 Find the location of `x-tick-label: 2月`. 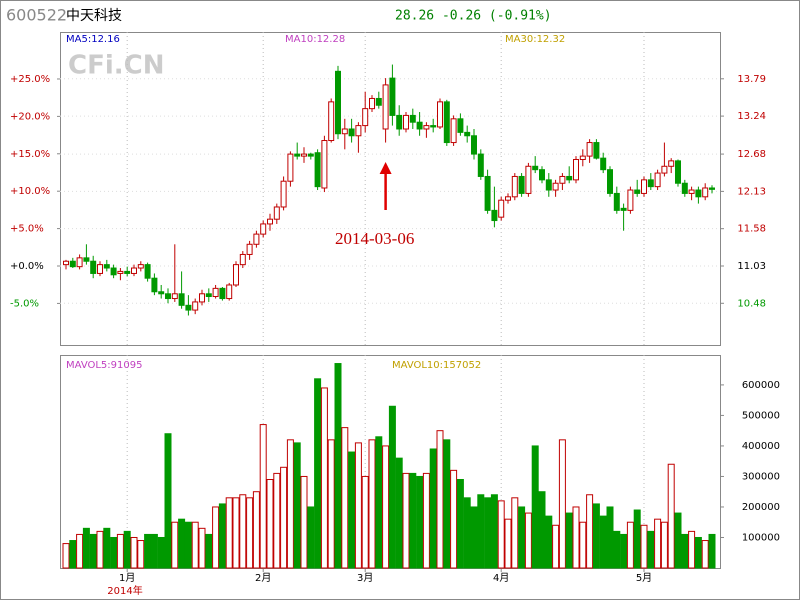

x-tick-label: 2月 is located at coordinates (263, 578).